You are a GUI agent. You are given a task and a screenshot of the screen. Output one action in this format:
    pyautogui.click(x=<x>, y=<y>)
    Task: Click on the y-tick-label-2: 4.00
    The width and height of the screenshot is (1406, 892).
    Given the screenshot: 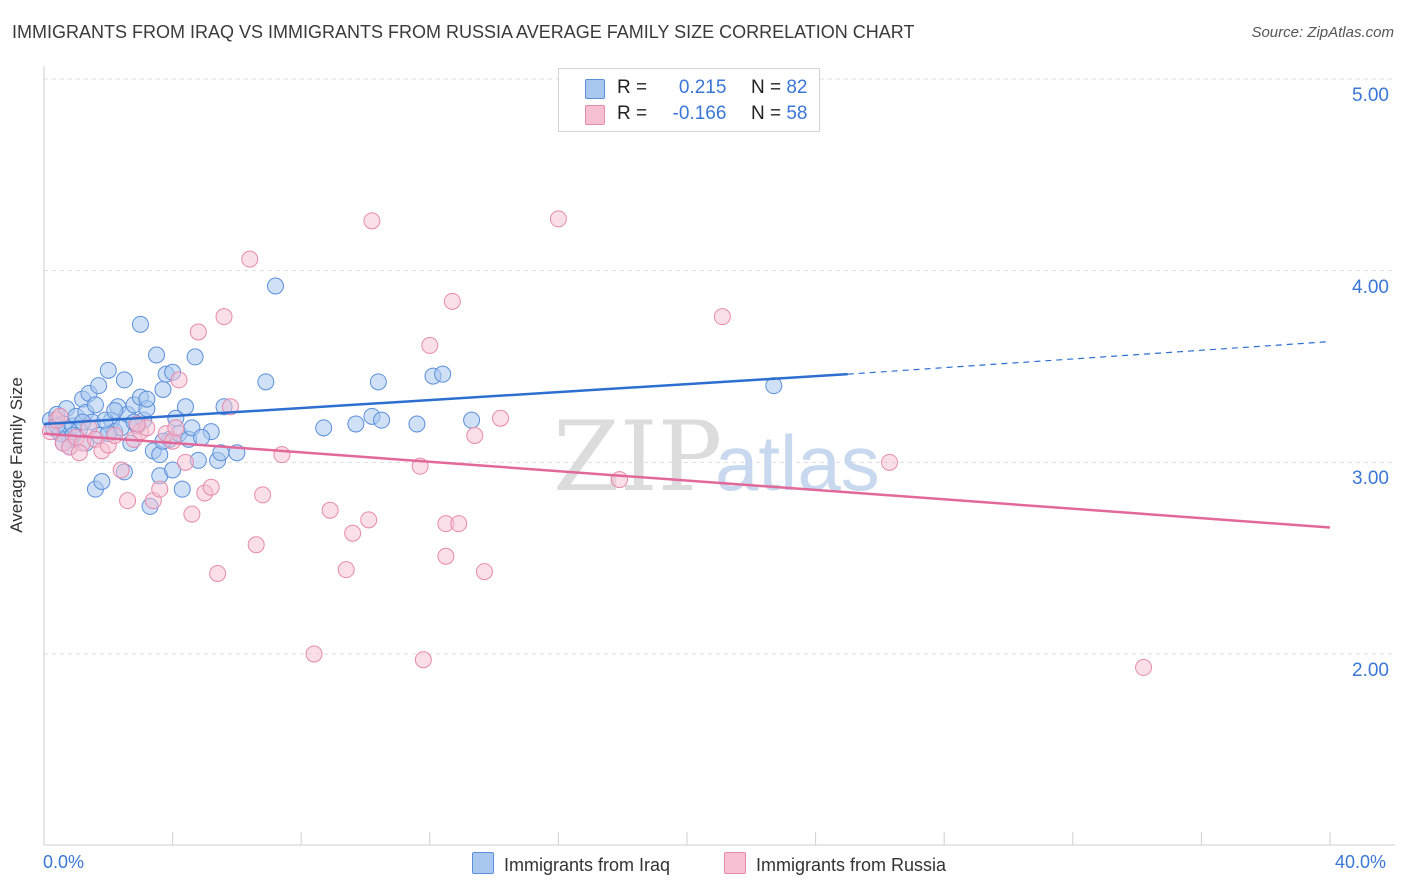 What is the action you would take?
    pyautogui.click(x=1370, y=287)
    